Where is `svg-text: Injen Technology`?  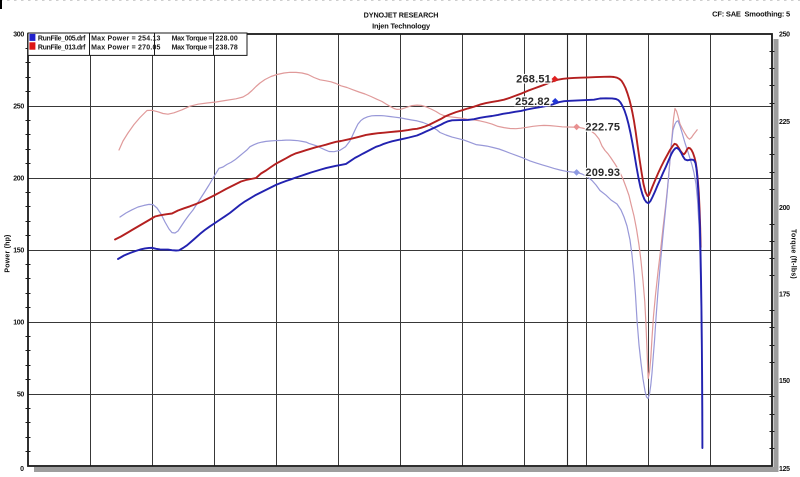 svg-text: Injen Technology is located at coordinates (401, 26).